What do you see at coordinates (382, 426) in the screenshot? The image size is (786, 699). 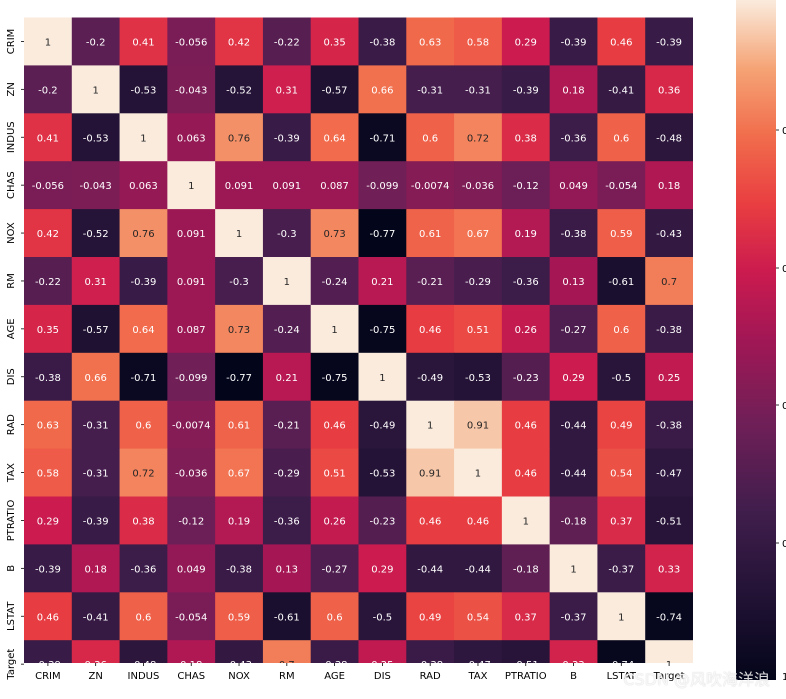 I see `cell-label-RAD-DIS: -0.49` at bounding box center [382, 426].